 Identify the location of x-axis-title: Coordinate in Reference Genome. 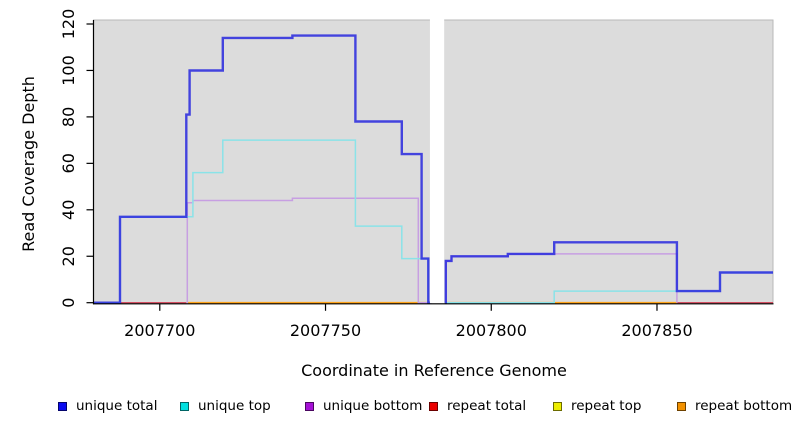
(434, 370).